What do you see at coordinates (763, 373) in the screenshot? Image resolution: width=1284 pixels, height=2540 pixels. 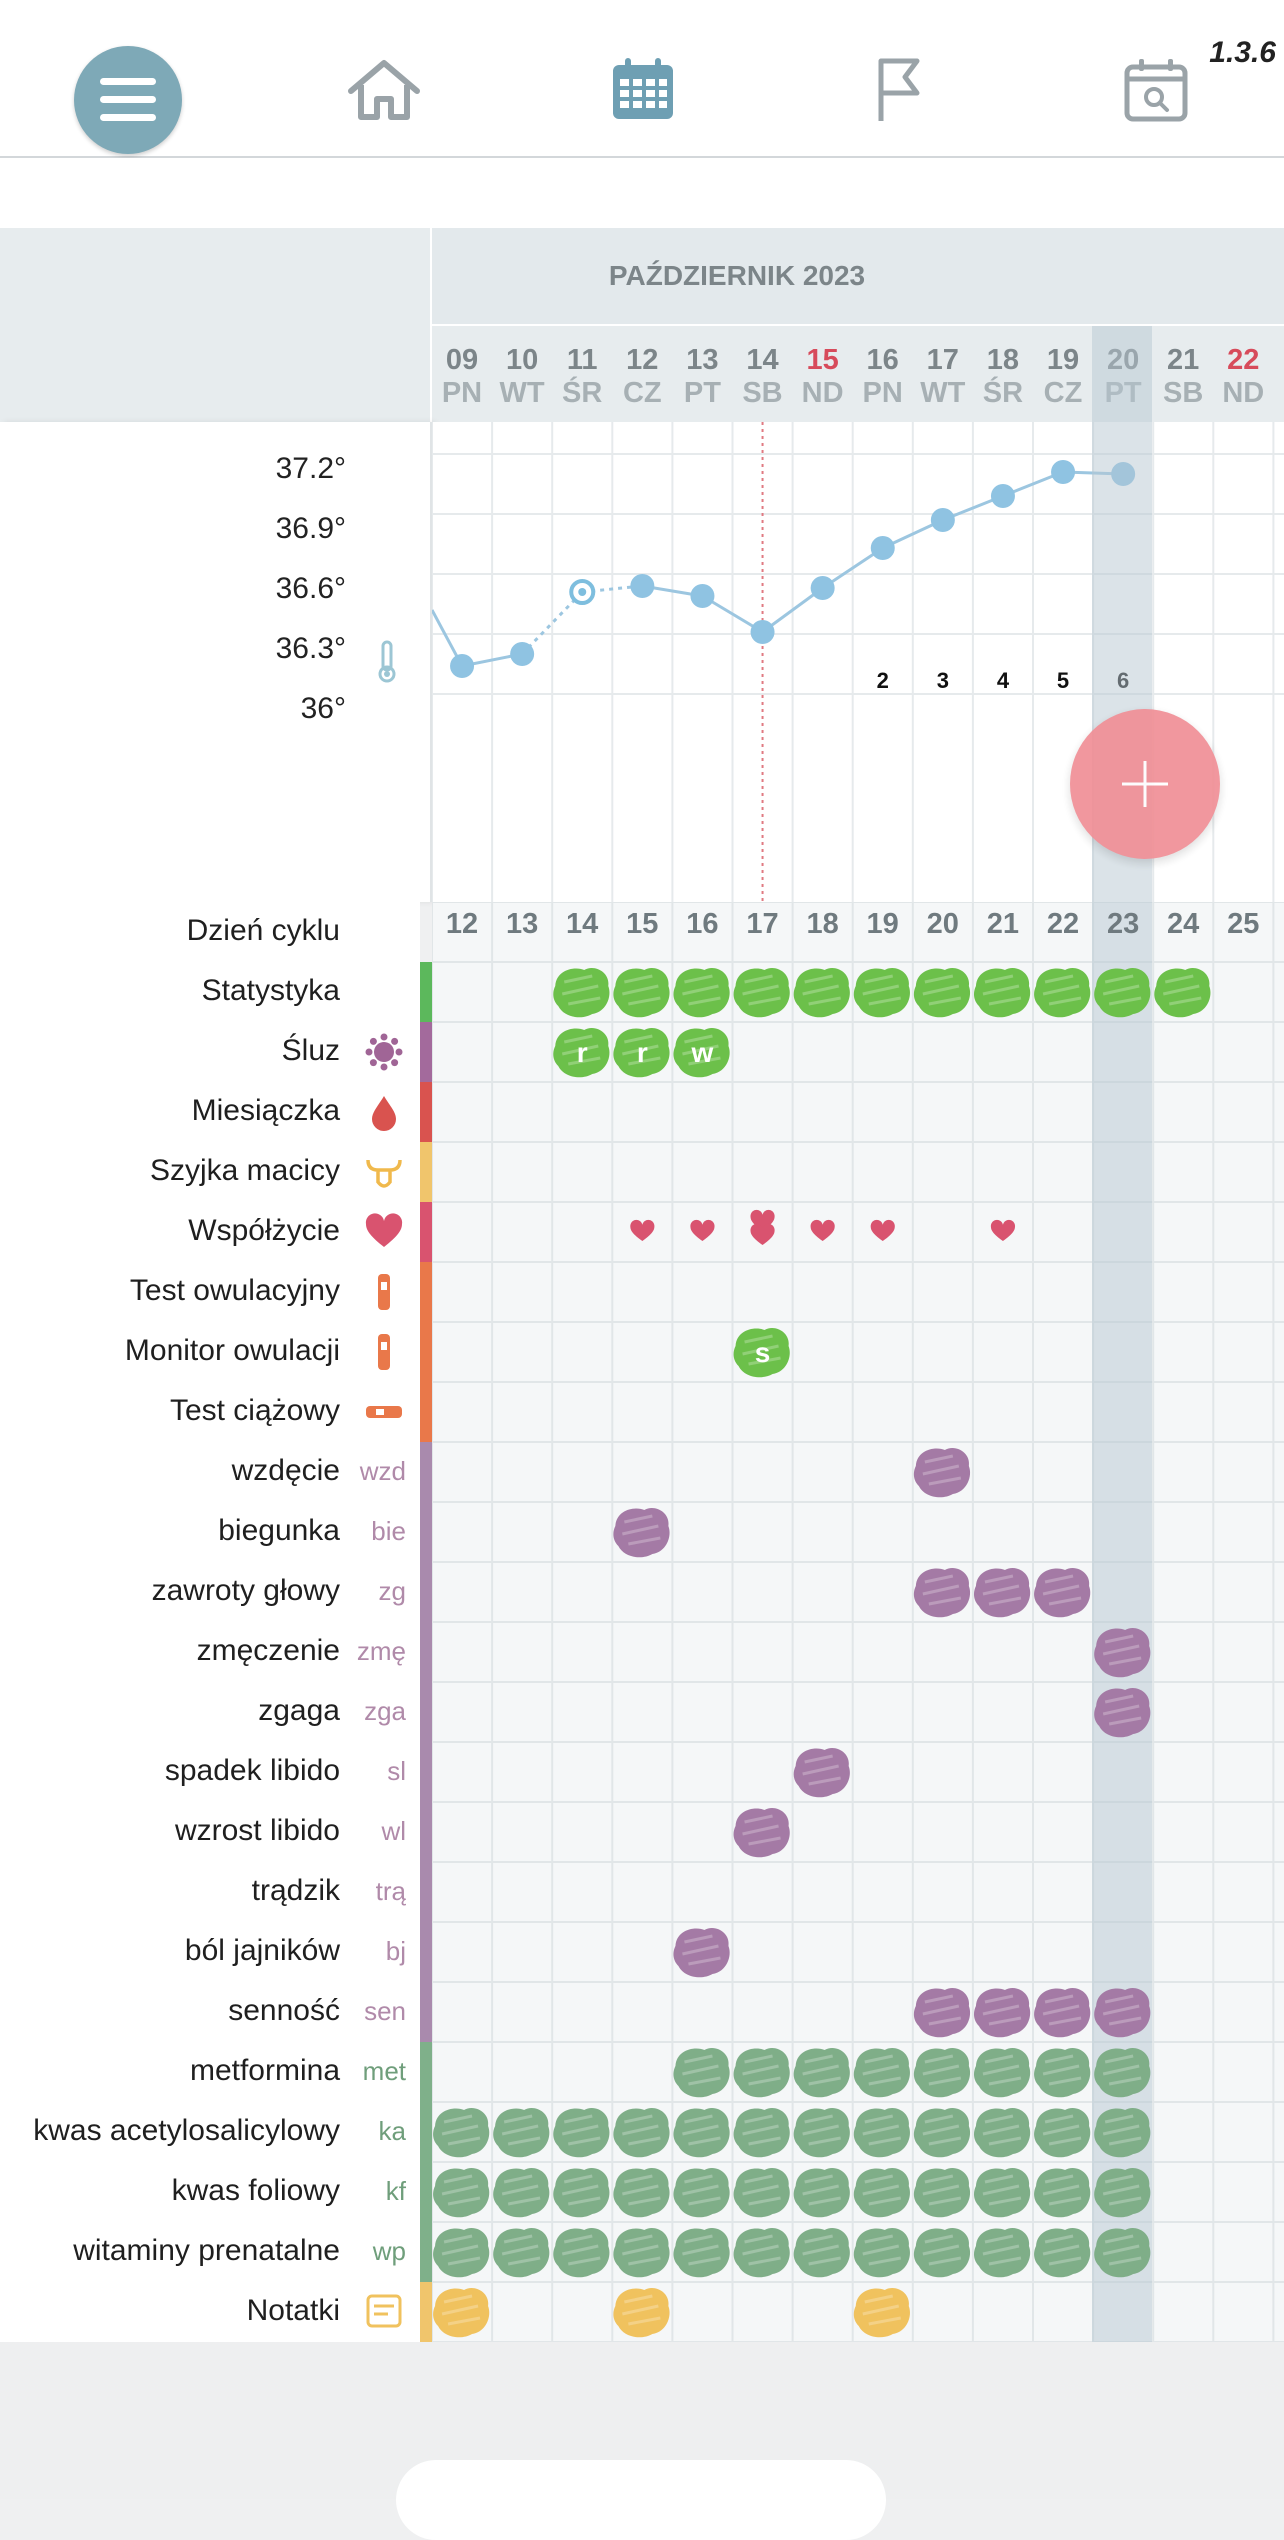 I see `date-cell: 14 SB` at bounding box center [763, 373].